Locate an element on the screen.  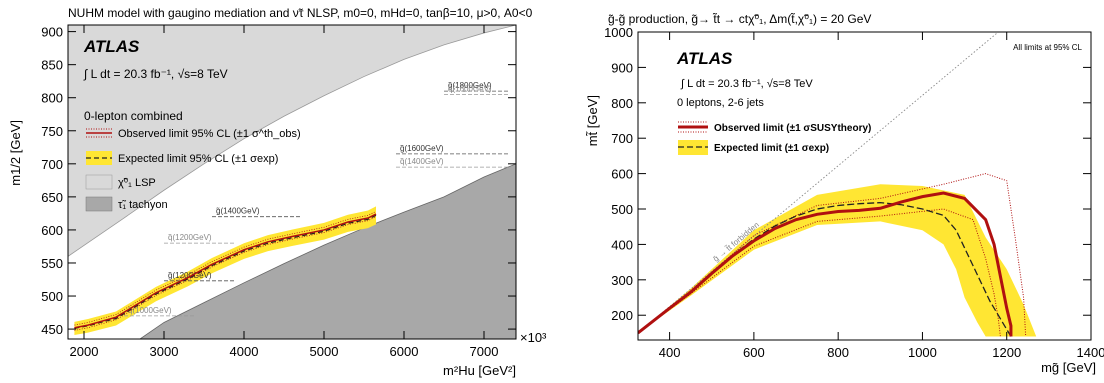
left-ytick-label: 500 is located at coordinates (52, 296).